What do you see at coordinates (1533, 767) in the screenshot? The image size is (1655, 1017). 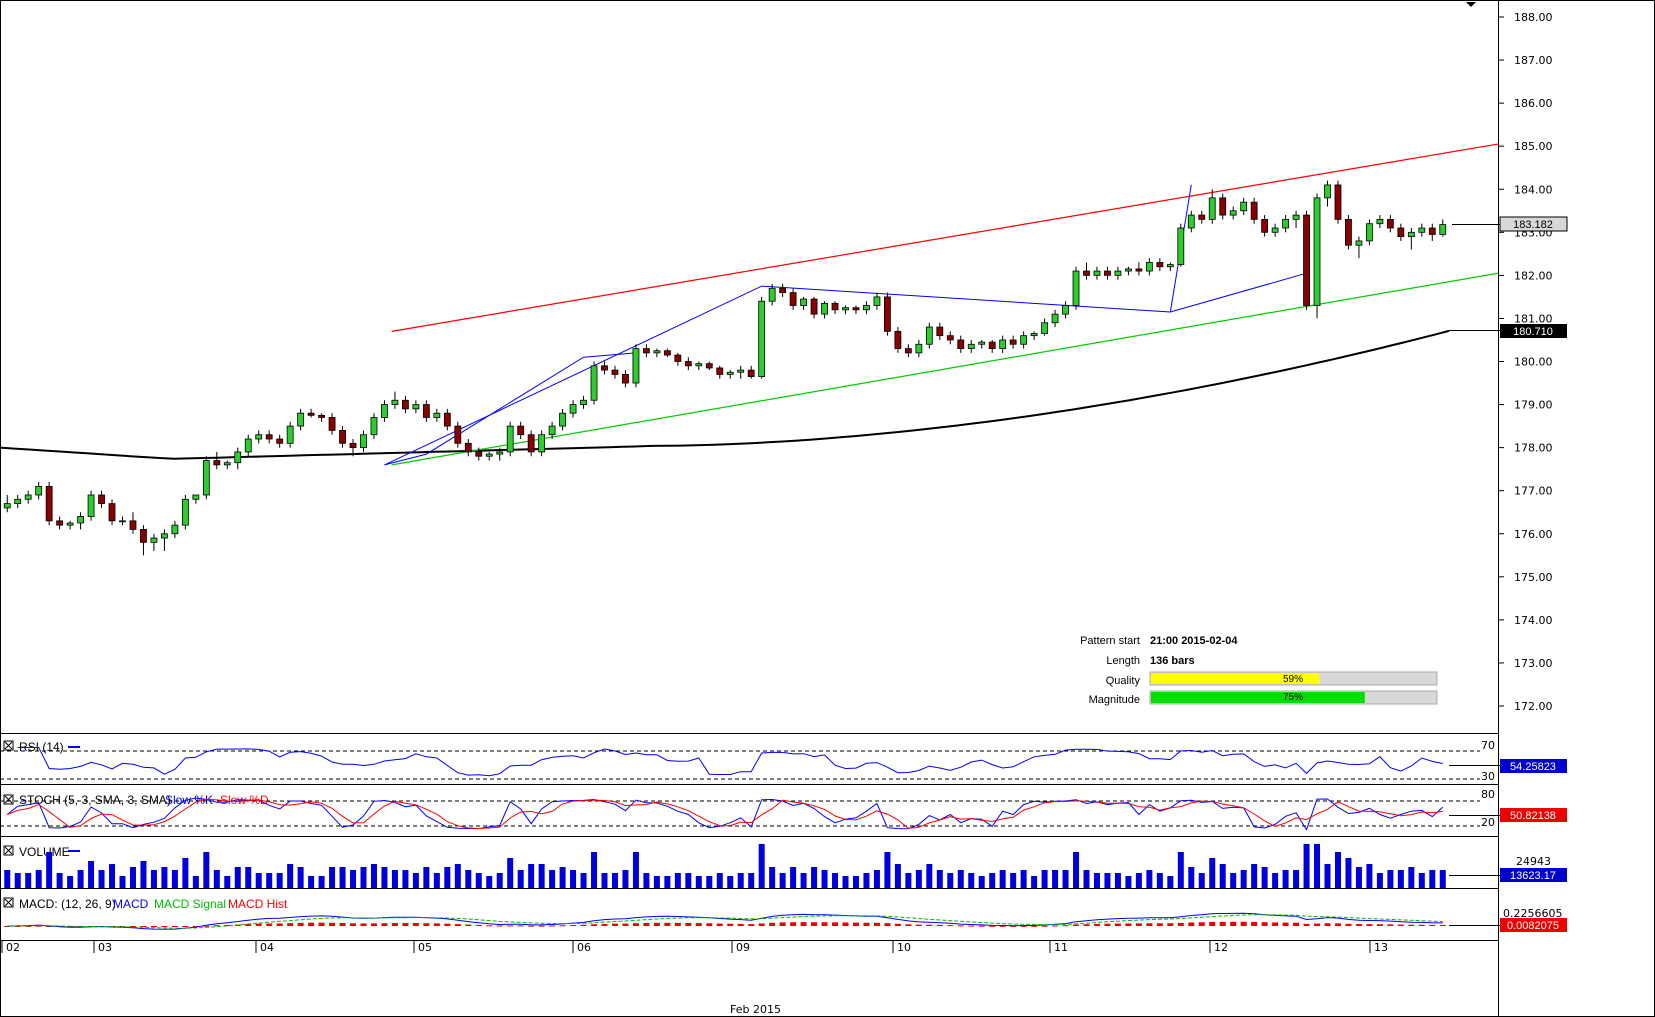 I see `rsi-value: 54.25823` at bounding box center [1533, 767].